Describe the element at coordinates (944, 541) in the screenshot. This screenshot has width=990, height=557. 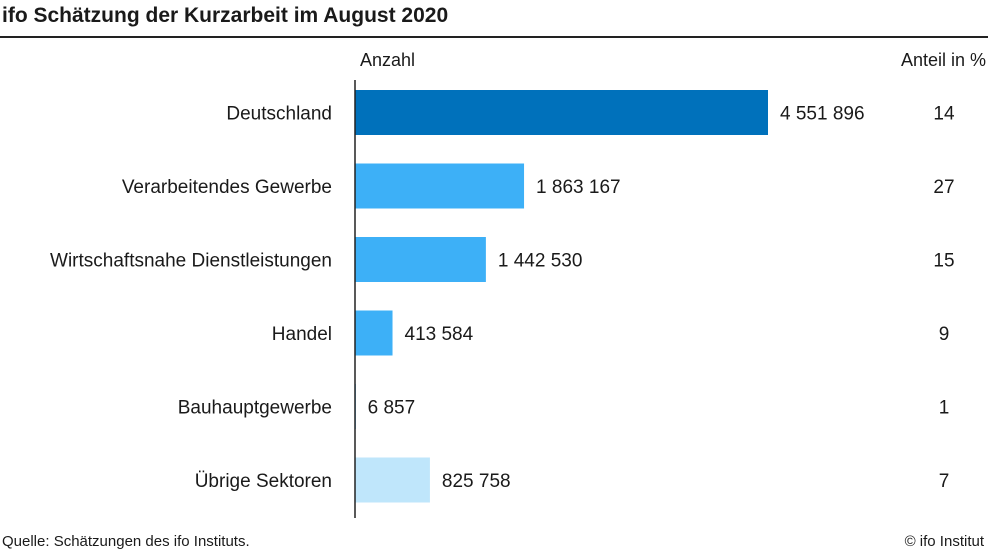
I see `copyright-note: © ifo Institut` at that location.